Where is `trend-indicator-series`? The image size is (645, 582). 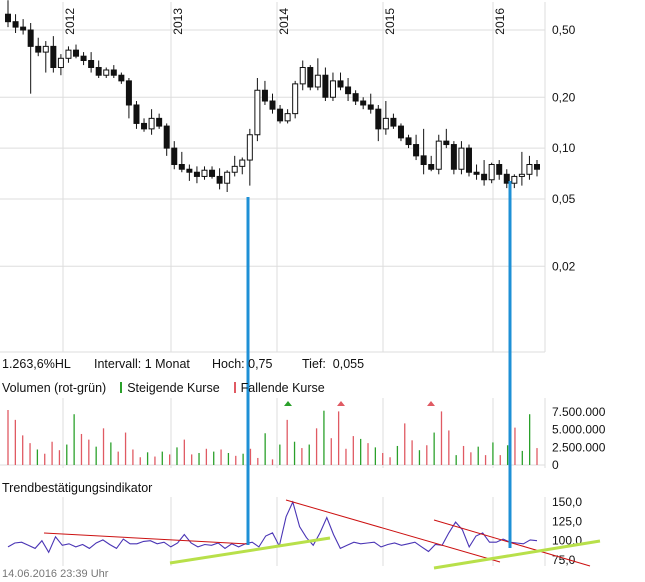 trend-indicator-series is located at coordinates (272, 527).